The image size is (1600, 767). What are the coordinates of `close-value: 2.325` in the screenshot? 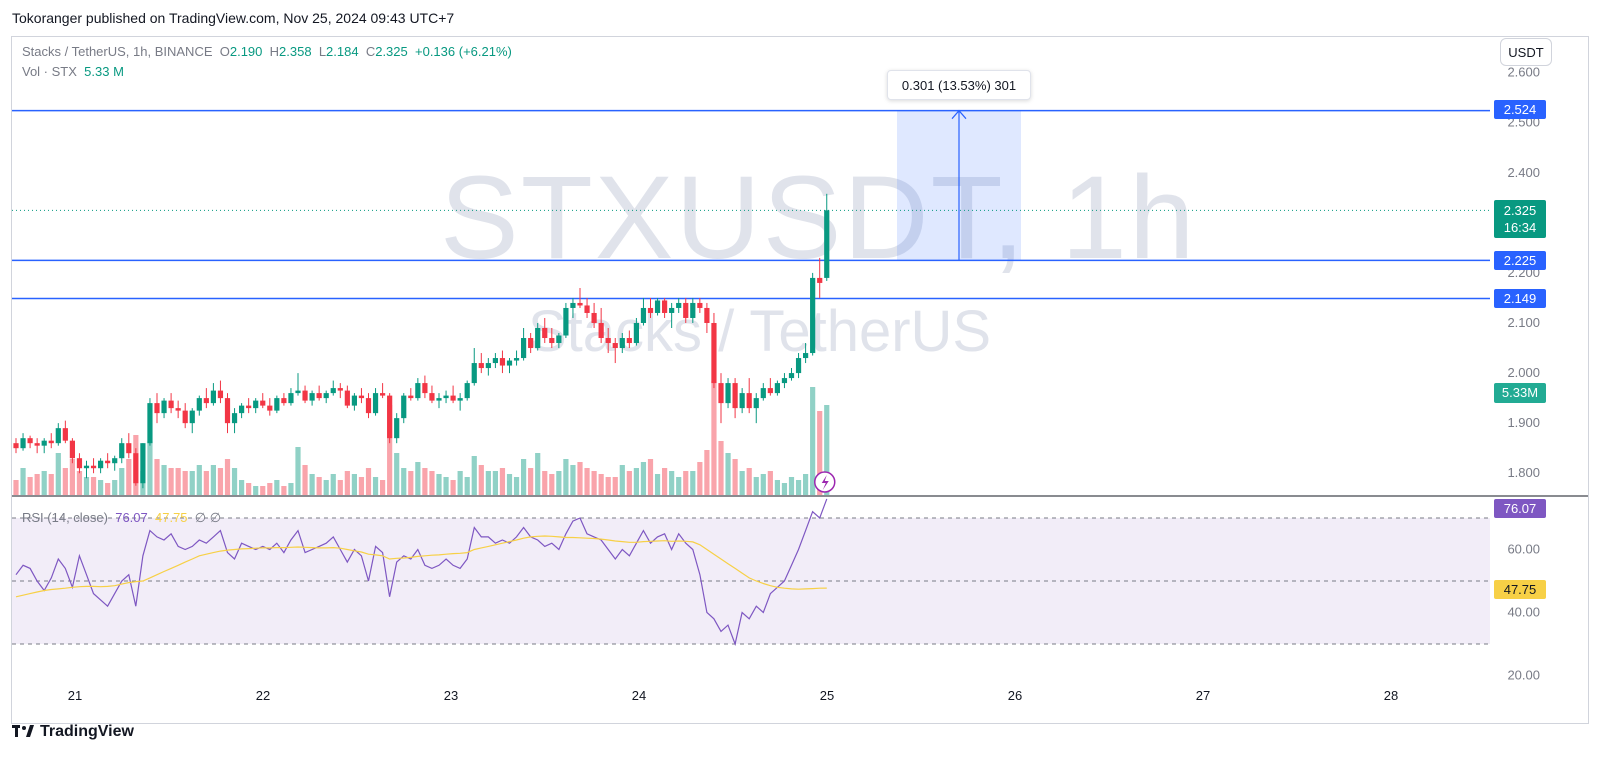 It's located at (391, 51).